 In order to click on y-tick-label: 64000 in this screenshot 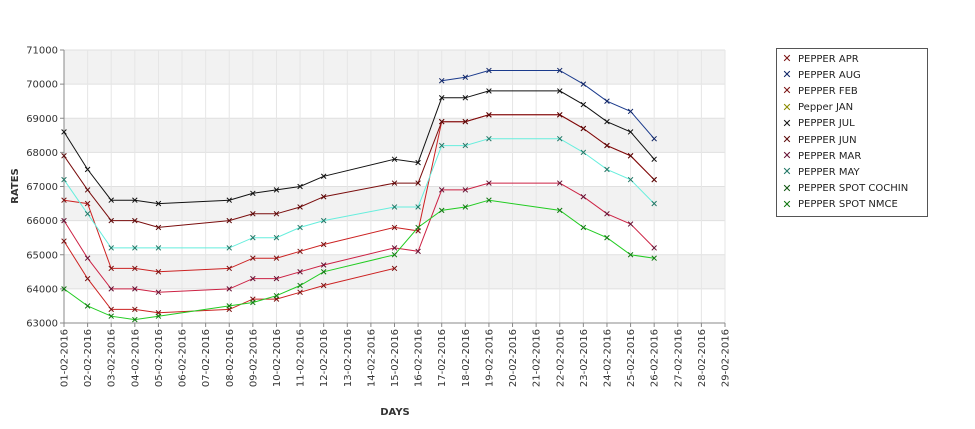, I will do `click(42, 289)`.